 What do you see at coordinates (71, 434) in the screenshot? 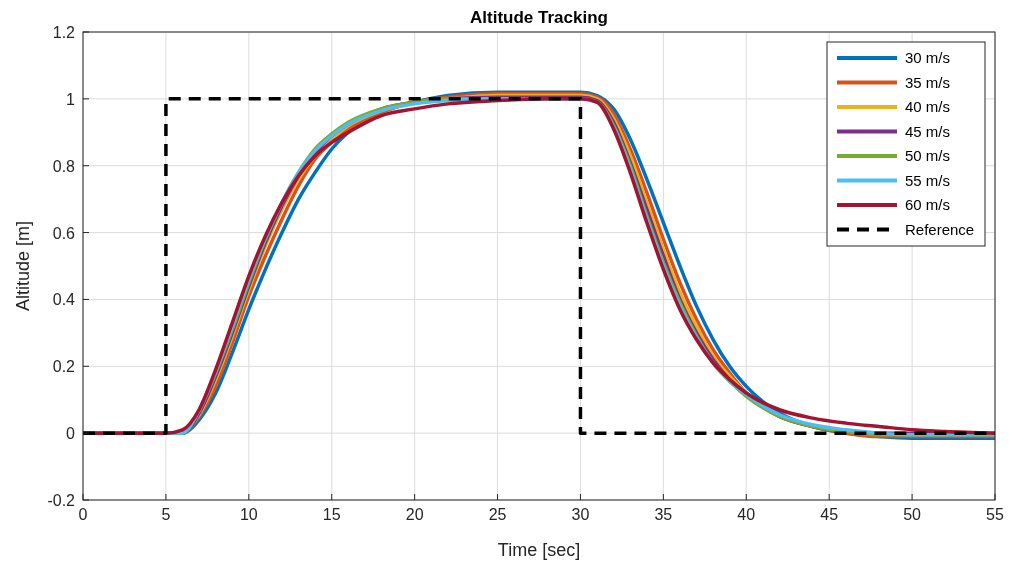
I see `y-tick-label: 0` at bounding box center [71, 434].